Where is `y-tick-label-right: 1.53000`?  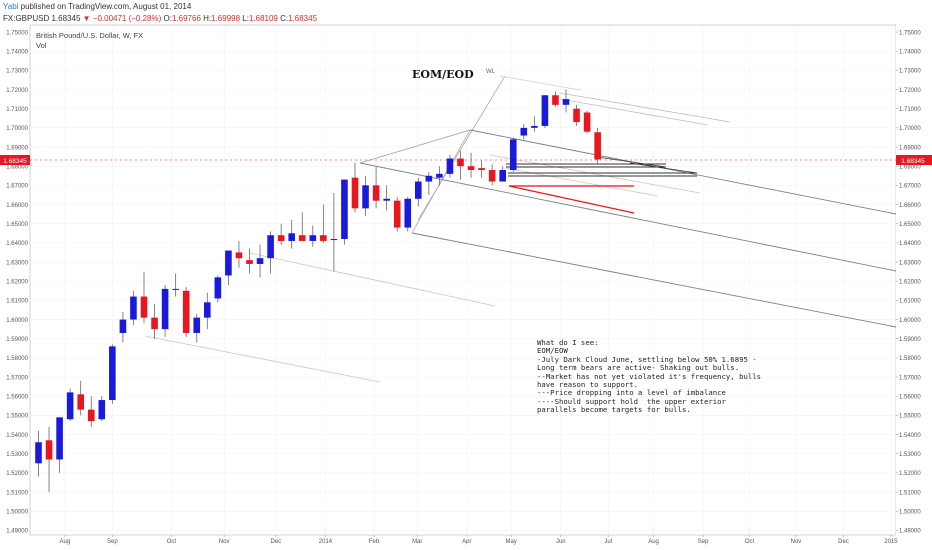
y-tick-label-right: 1.53000 is located at coordinates (910, 455).